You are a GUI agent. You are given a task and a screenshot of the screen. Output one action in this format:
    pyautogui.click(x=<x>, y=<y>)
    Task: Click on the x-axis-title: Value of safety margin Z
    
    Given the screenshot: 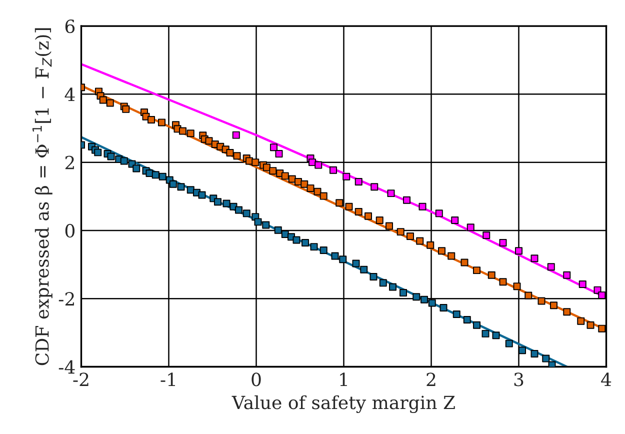 What is the action you would take?
    pyautogui.click(x=343, y=404)
    